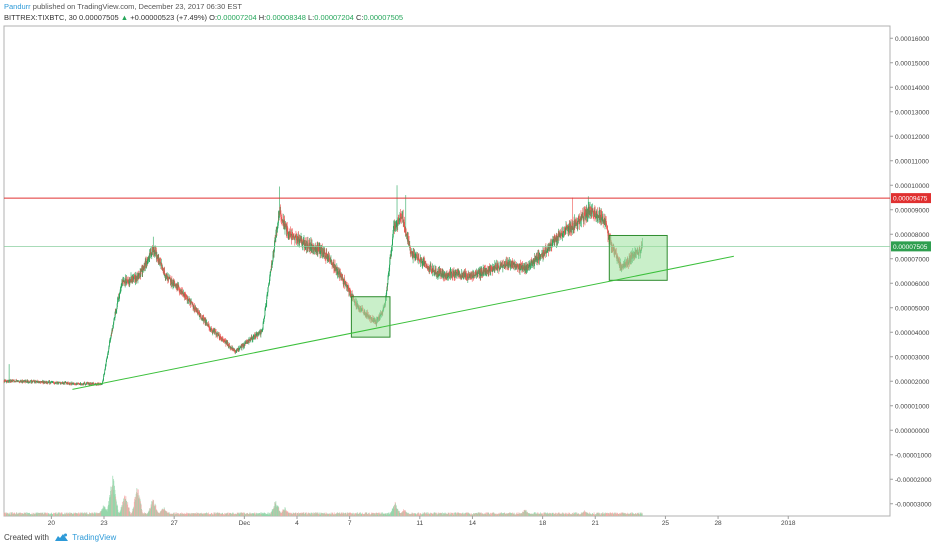 The image size is (932, 550). I want to click on change-text: +0.00000523 (+7.49%), so click(169, 17).